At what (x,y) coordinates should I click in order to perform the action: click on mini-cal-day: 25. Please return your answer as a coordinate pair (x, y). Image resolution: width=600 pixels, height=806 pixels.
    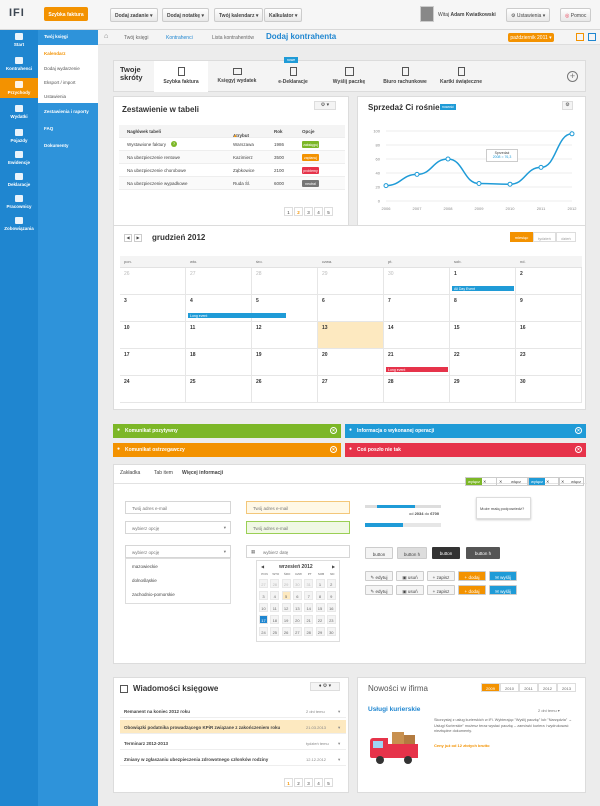
    Looking at the image, I should click on (275, 631).